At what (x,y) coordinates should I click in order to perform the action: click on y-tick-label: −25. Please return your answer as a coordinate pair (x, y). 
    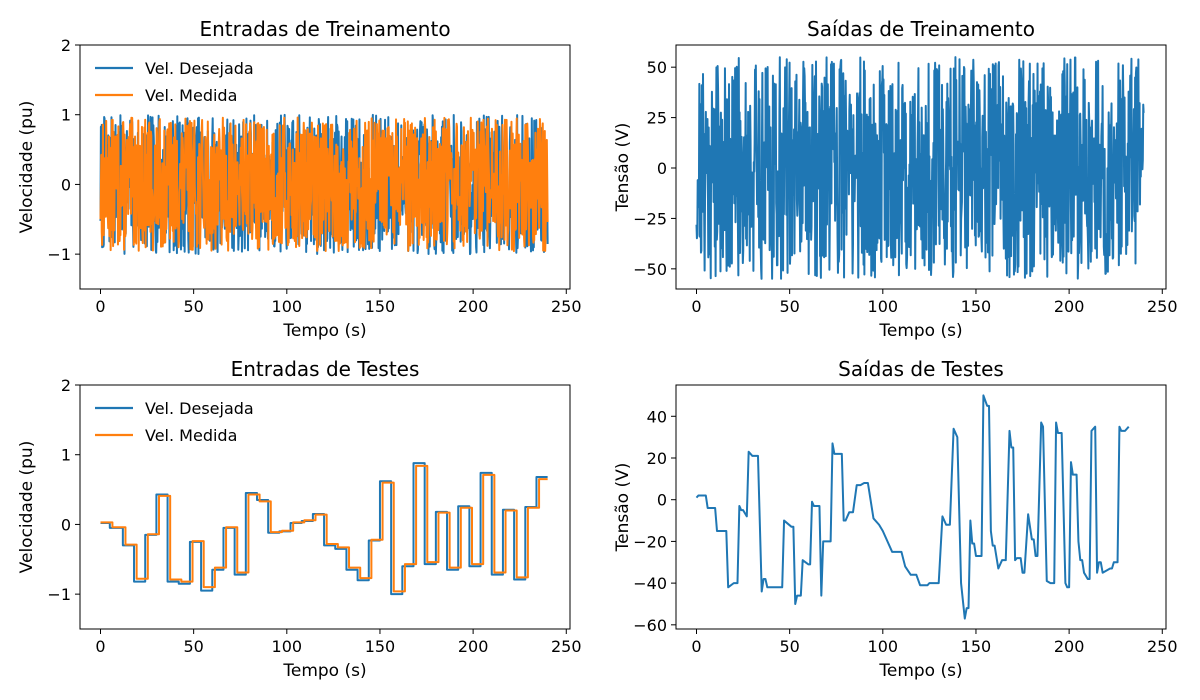
    Looking at the image, I should click on (650, 218).